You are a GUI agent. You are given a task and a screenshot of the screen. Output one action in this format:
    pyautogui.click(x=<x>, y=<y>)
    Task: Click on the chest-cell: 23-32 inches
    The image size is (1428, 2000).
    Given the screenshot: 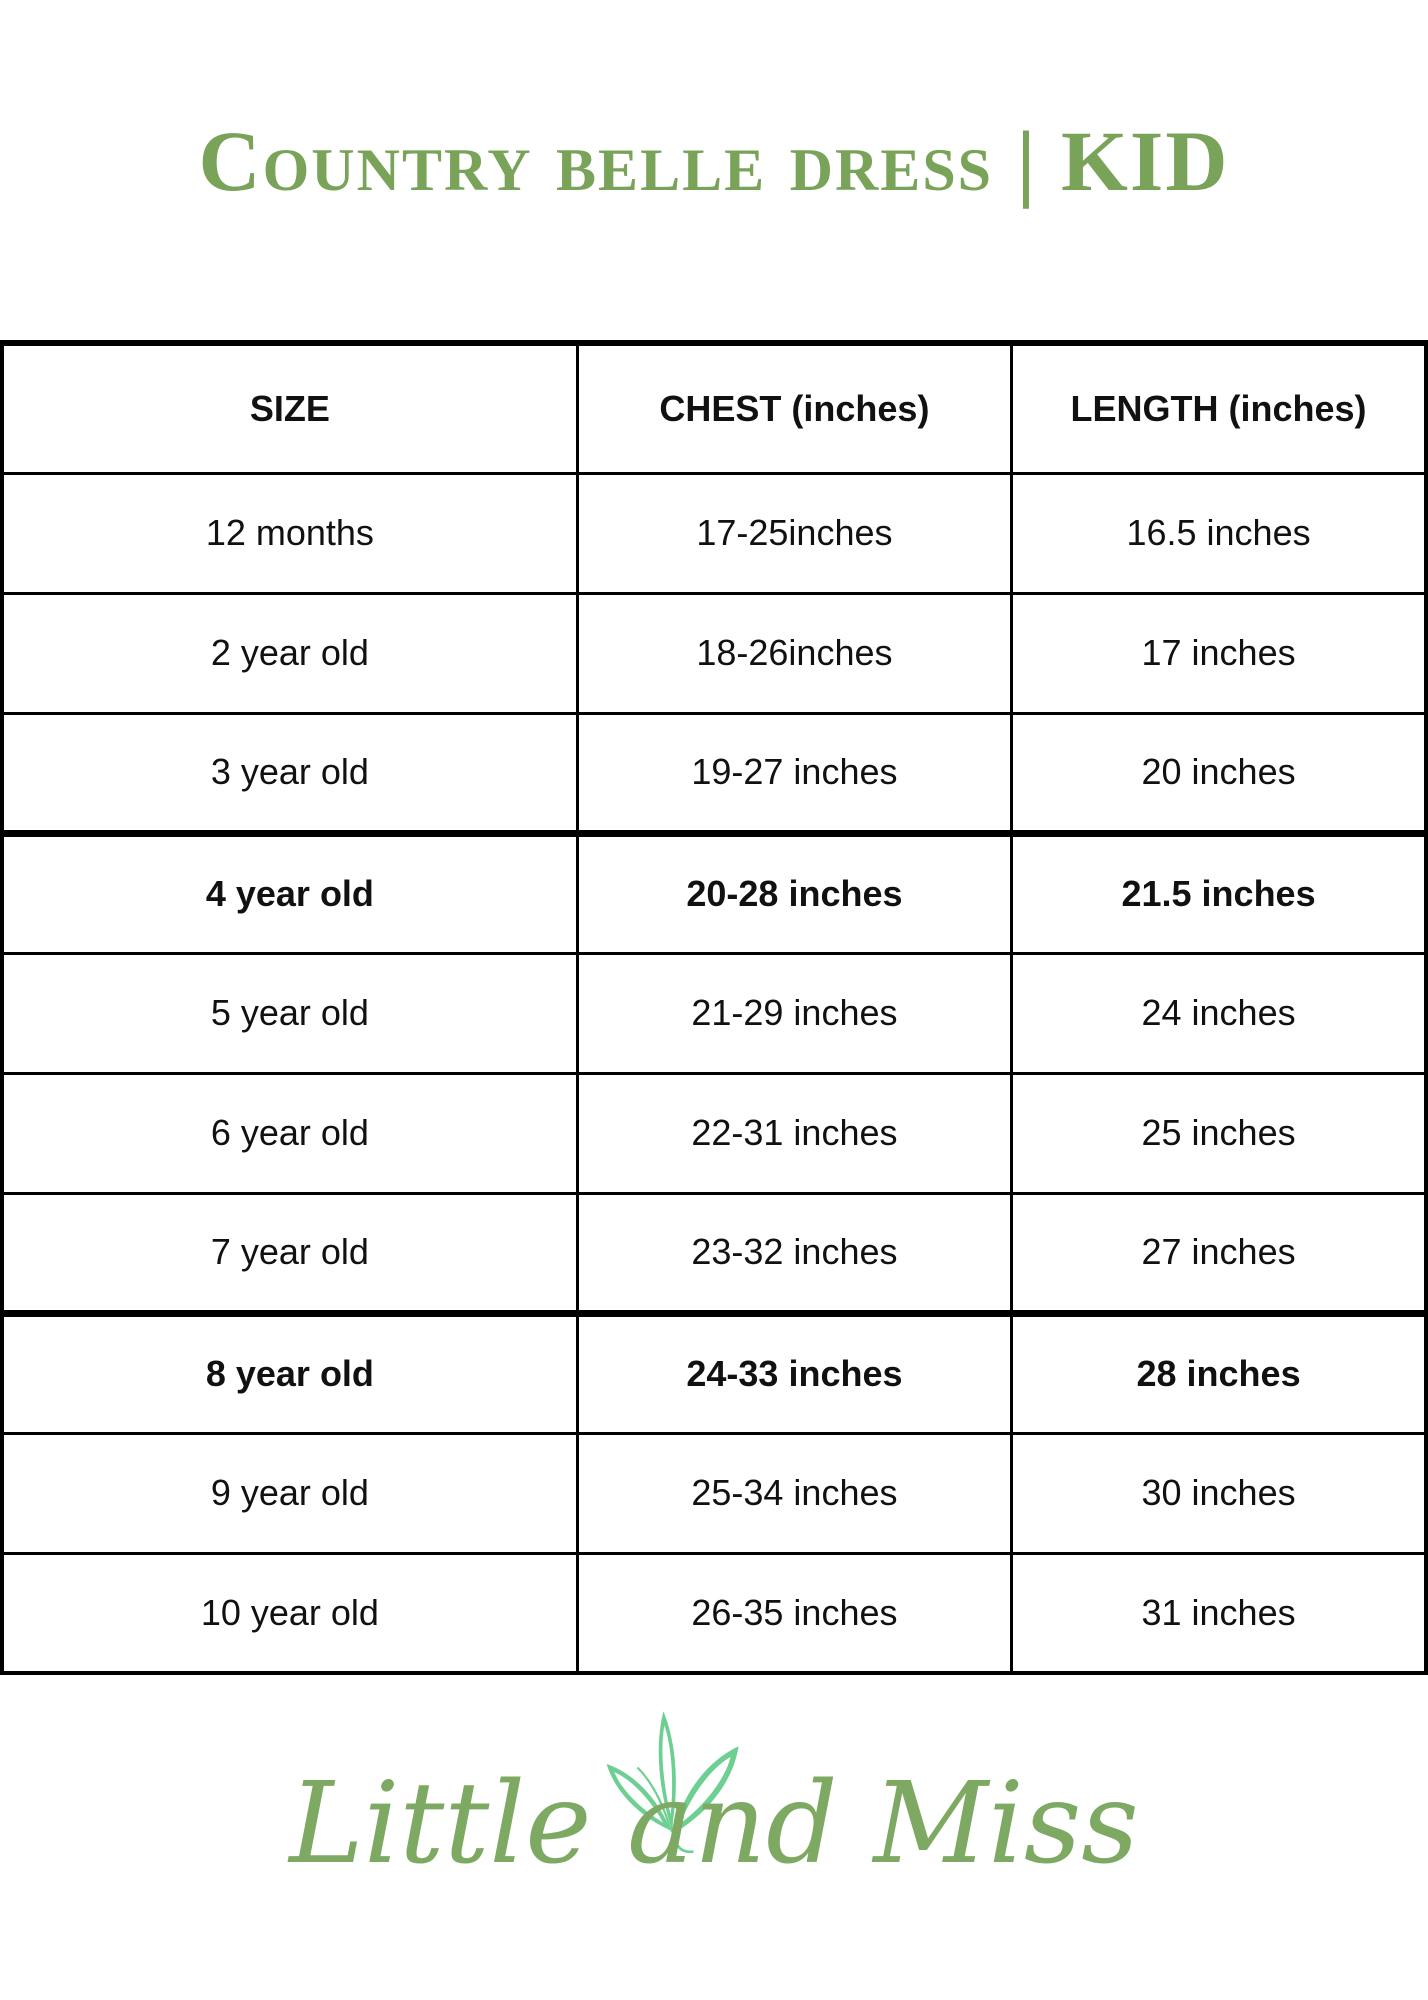 What is the action you would take?
    pyautogui.click(x=794, y=1253)
    